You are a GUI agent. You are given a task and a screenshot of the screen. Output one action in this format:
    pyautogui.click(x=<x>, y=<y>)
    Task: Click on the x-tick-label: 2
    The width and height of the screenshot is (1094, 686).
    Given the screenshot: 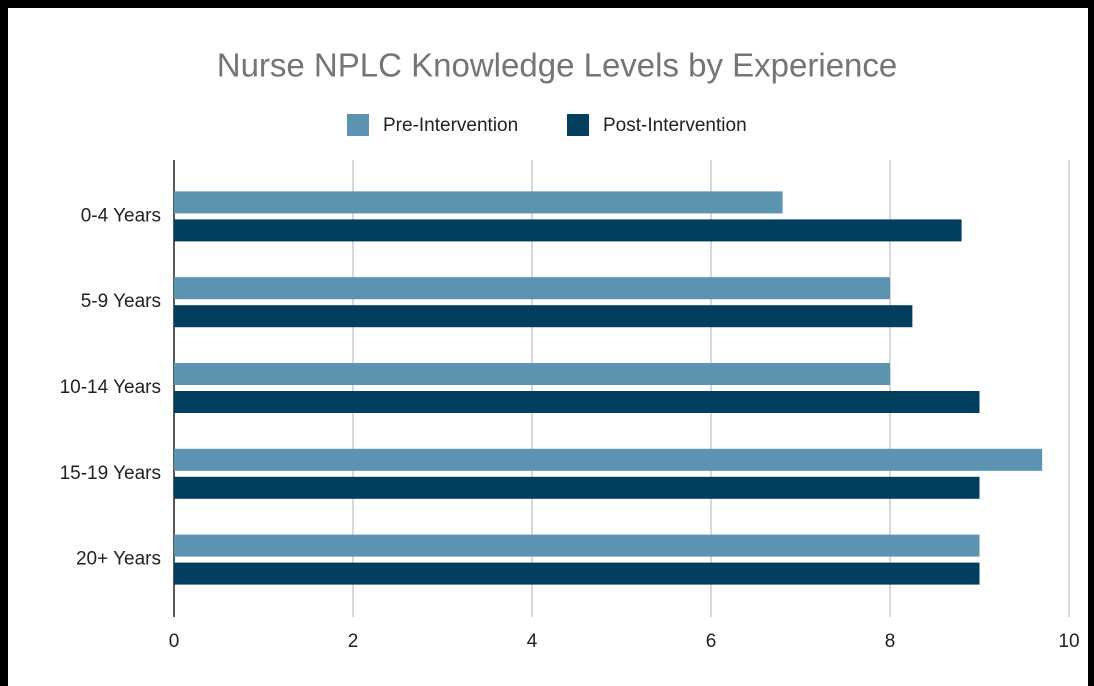 What is the action you would take?
    pyautogui.click(x=353, y=641)
    